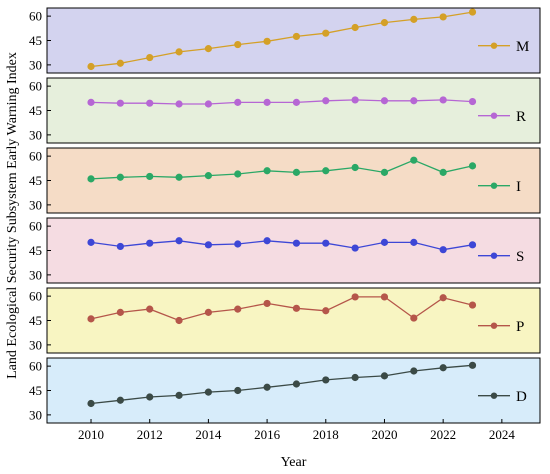  I want to click on legend-label: D, so click(521, 397).